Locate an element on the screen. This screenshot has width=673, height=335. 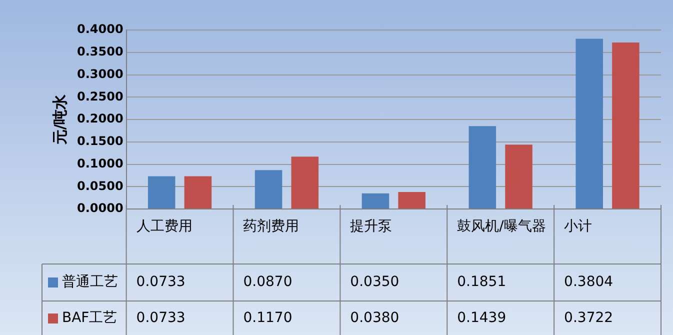
data-label: 0.1439 is located at coordinates (481, 318).